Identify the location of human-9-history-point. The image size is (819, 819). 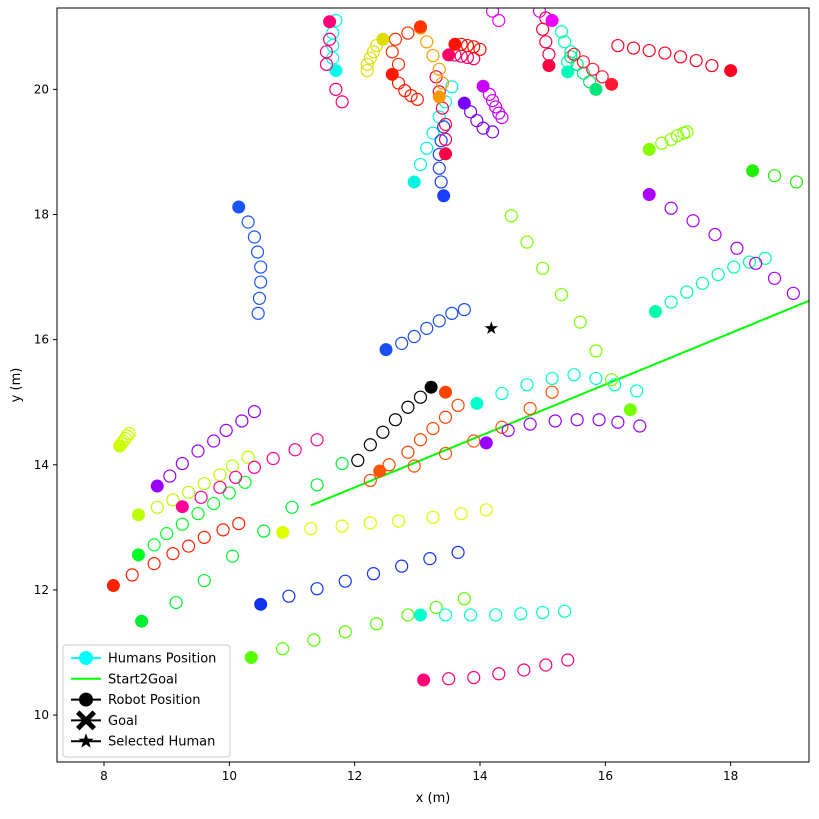
(204, 580).